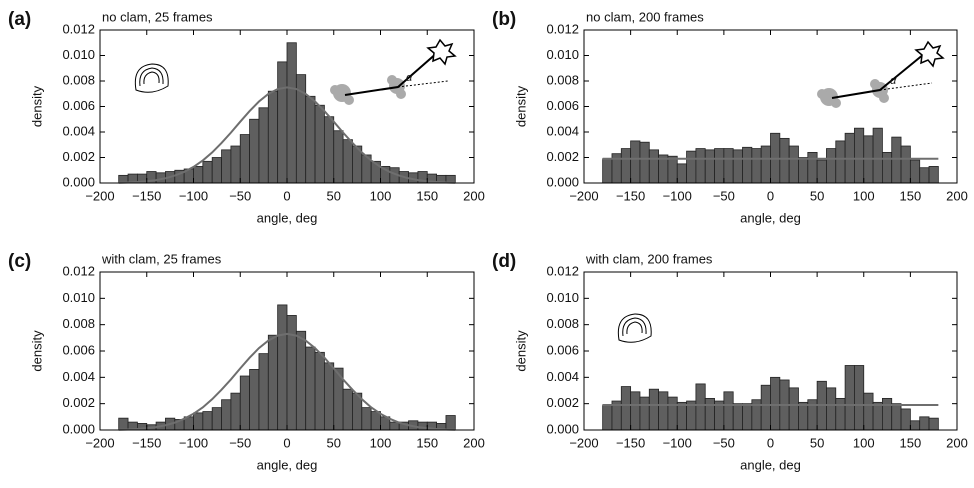 The image size is (974, 488). What do you see at coordinates (78, 79) in the screenshot?
I see `y-tick-label: 0.008` at bounding box center [78, 79].